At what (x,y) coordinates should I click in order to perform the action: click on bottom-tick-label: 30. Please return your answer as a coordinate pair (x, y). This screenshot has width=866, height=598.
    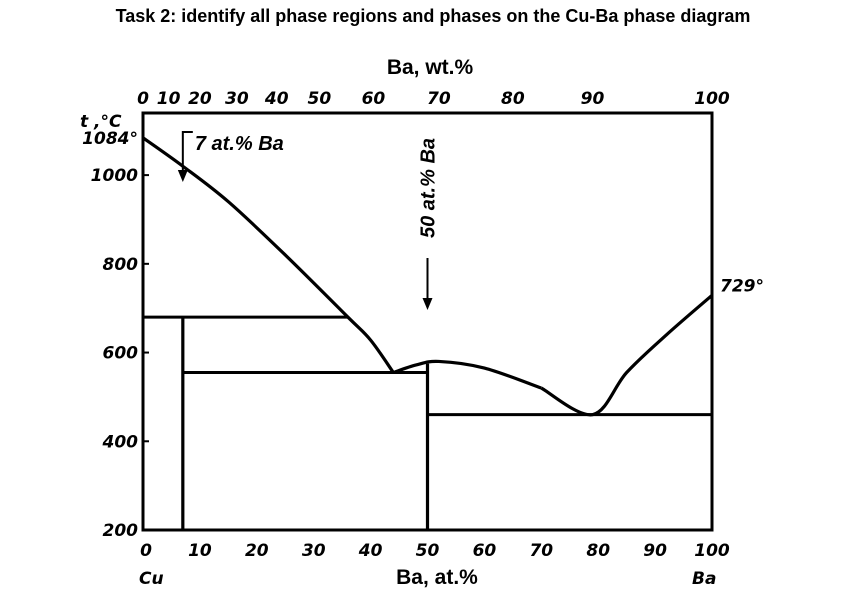
    Looking at the image, I should click on (314, 551).